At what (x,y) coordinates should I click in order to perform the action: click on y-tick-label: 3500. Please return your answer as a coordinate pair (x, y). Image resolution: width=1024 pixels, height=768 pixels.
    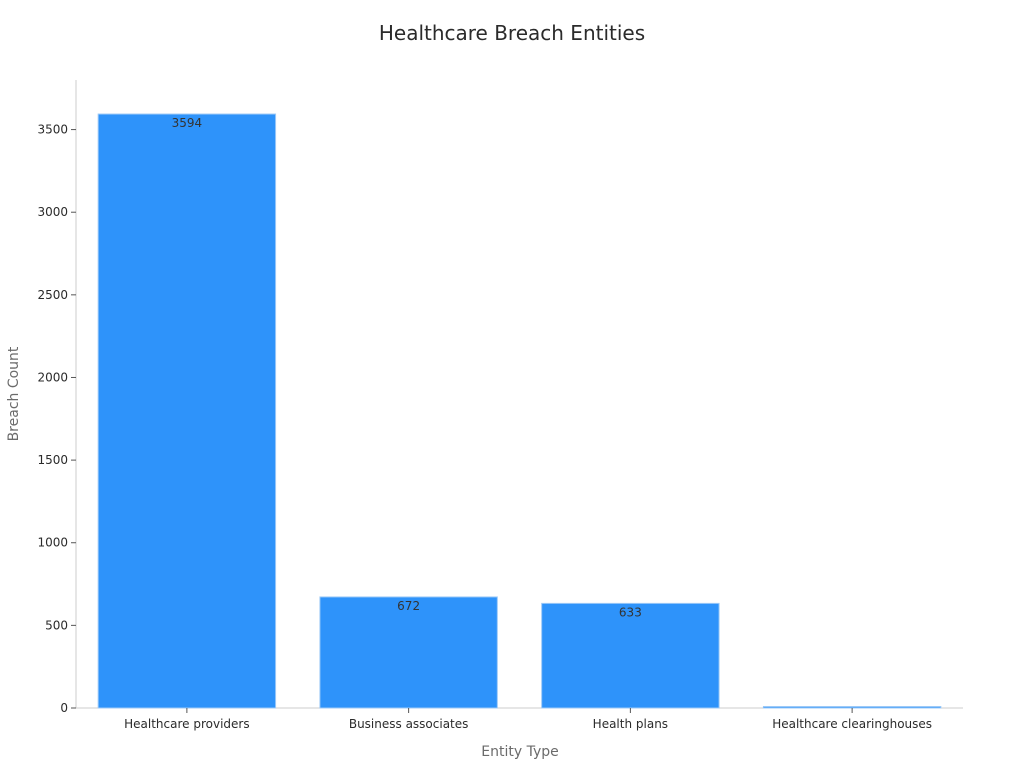
    Looking at the image, I should click on (52, 130).